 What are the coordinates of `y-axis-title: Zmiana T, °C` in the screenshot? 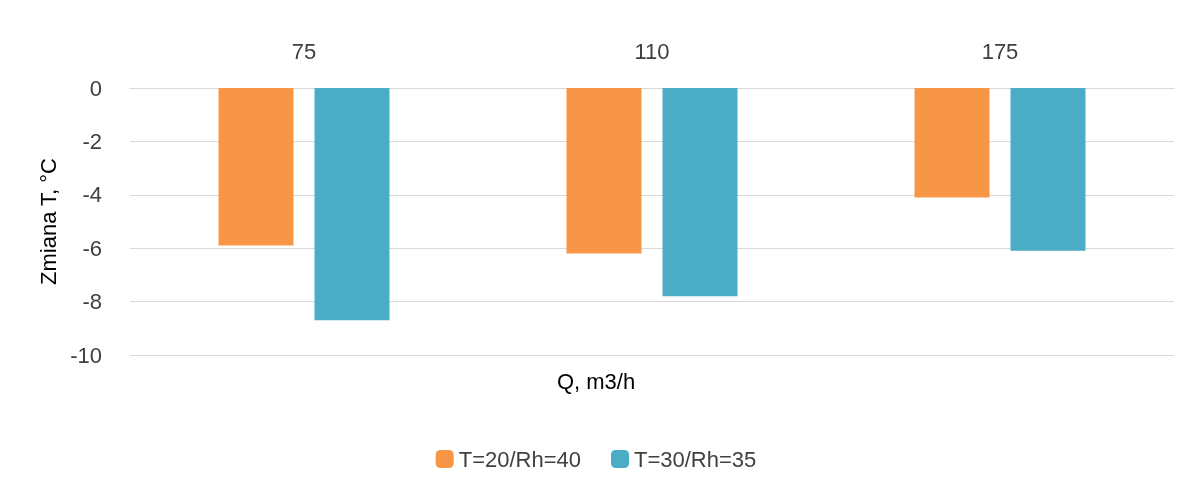 It's located at (48, 221).